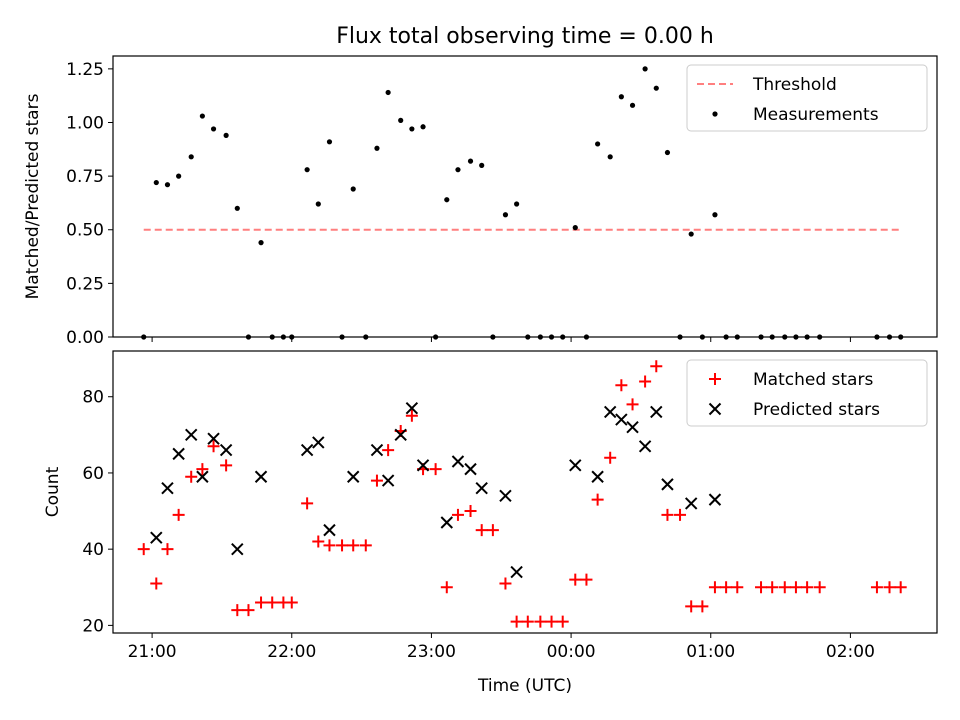 The width and height of the screenshot is (960, 720). Describe the element at coordinates (794, 85) in the screenshot. I see `legend-label: Threshold` at that location.